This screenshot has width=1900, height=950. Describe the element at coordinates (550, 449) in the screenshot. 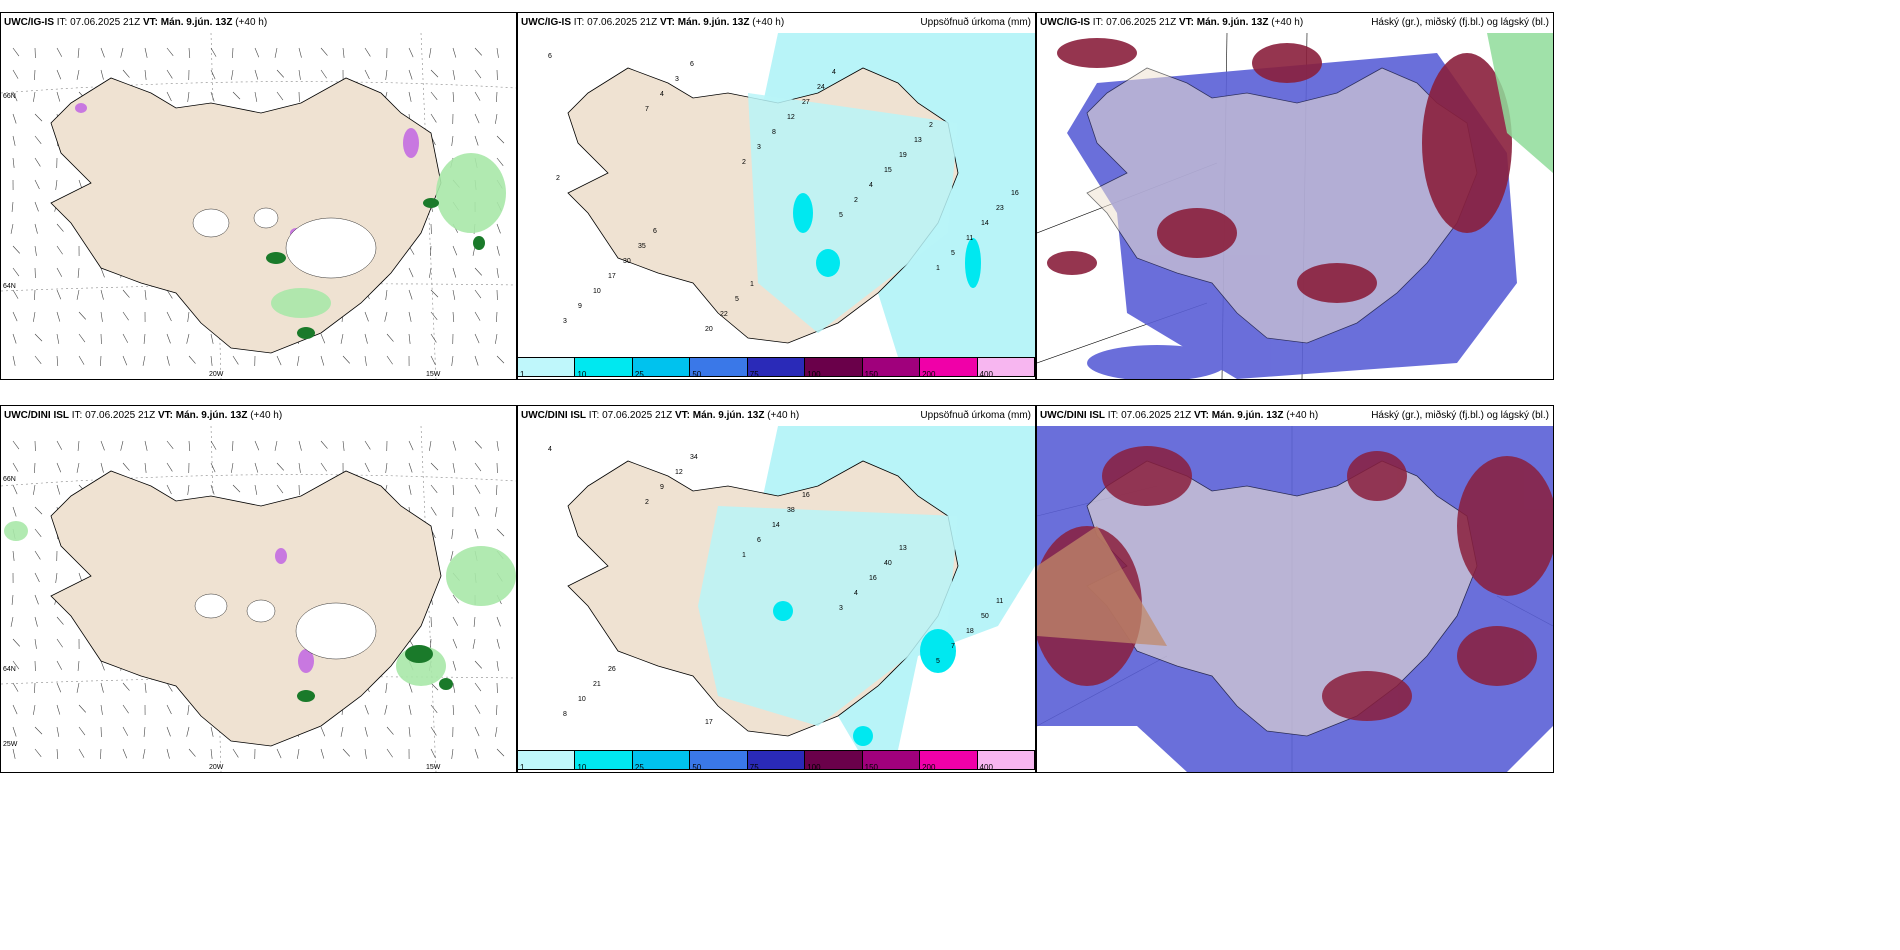

I see `precip-value: 4` at that location.